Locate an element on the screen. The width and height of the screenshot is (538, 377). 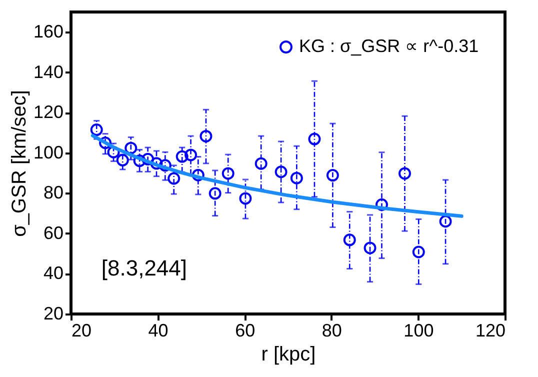
annotation: [8.3,244] is located at coordinates (144, 268).